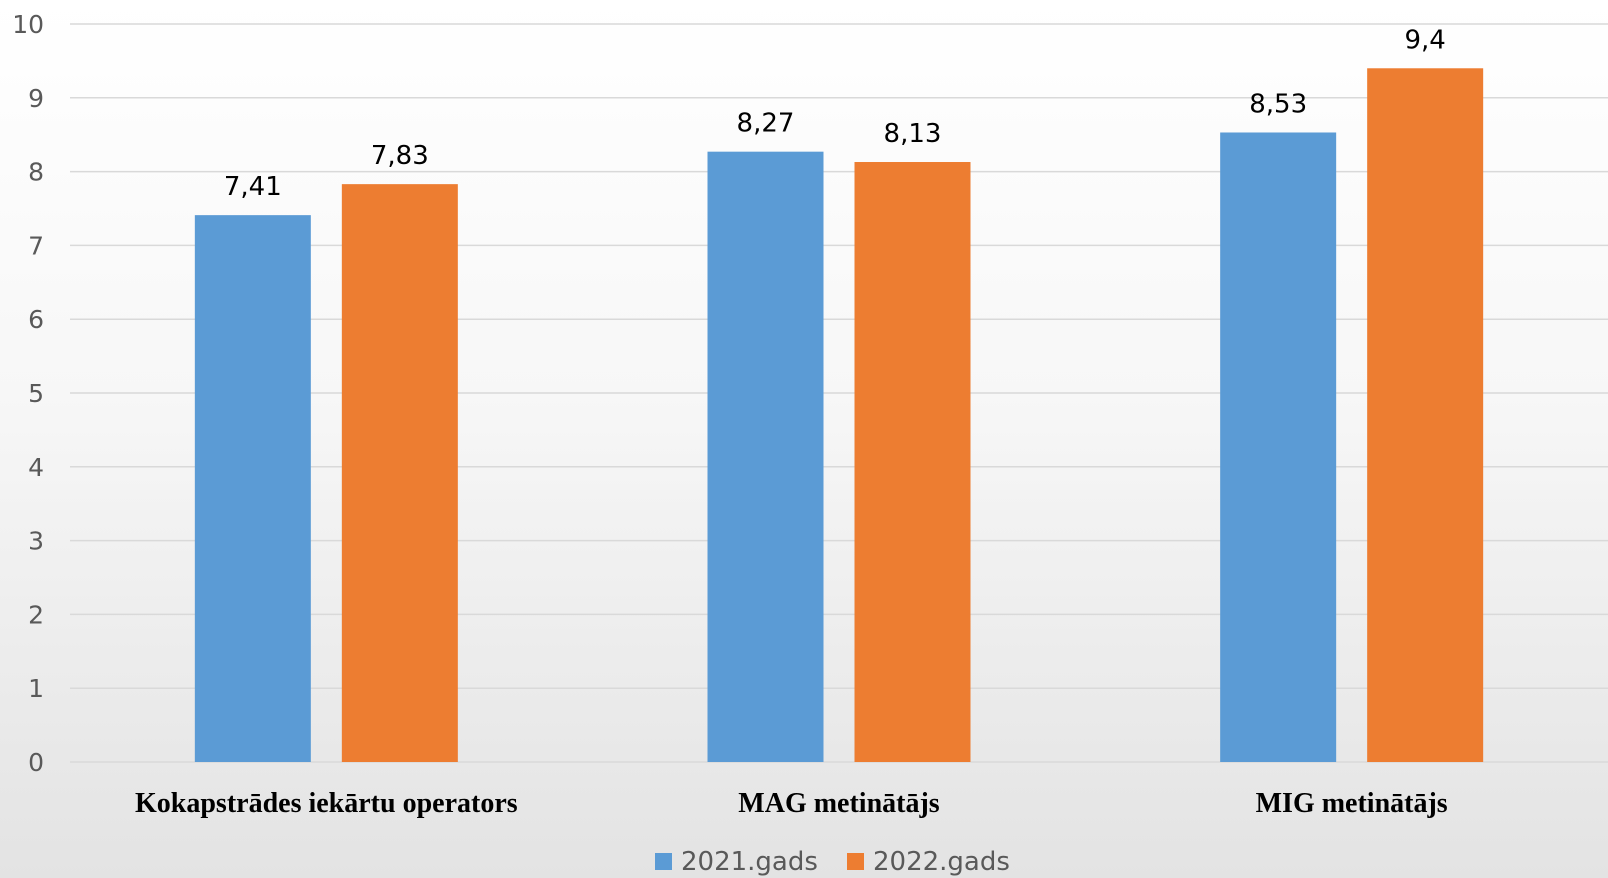 Image resolution: width=1608 pixels, height=878 pixels. Describe the element at coordinates (36, 98) in the screenshot. I see `y-tick-label: 9` at that location.